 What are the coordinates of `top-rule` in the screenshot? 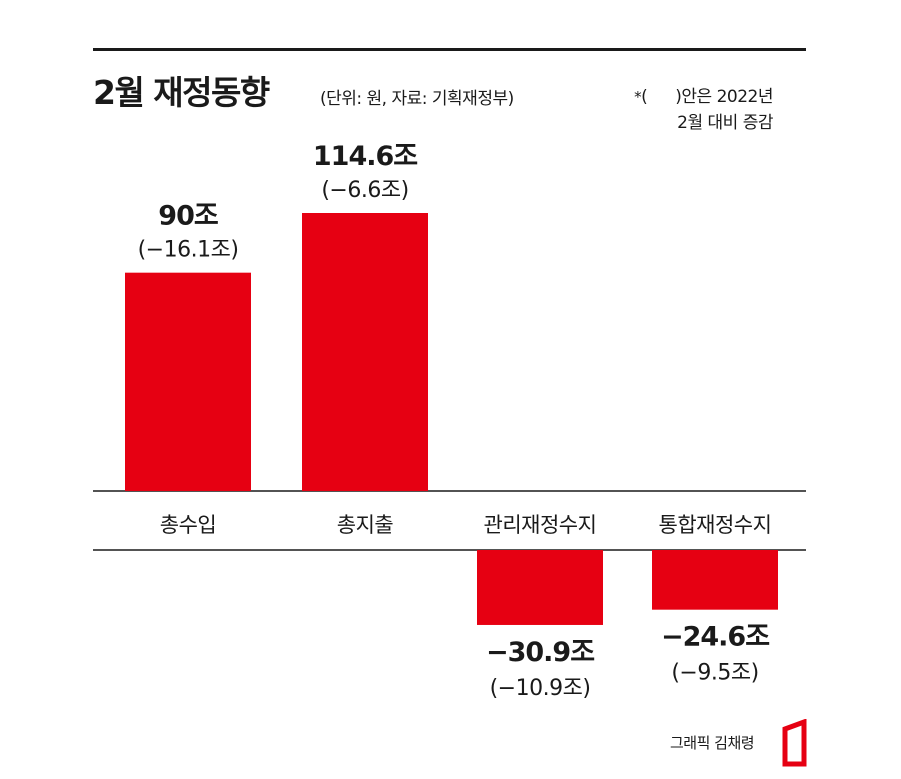 It's located at (449, 49).